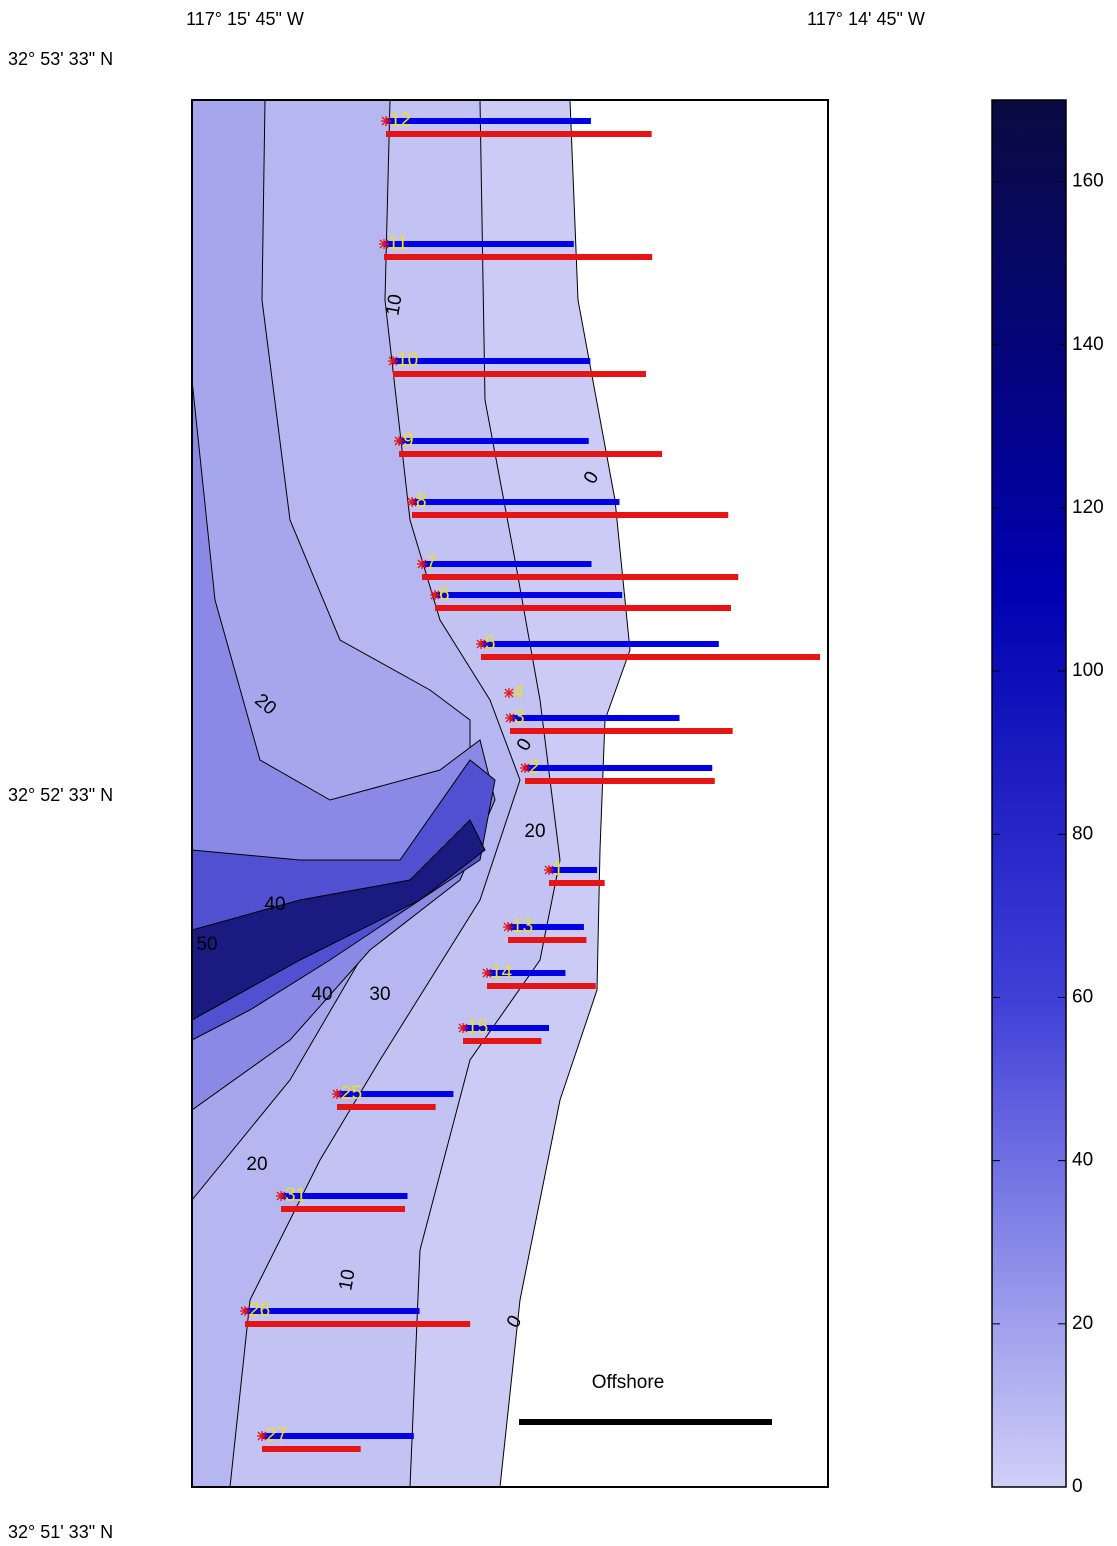 The image size is (1117, 1546). Describe the element at coordinates (1088, 181) in the screenshot. I see `colorbar-tick-label: 160` at that location.